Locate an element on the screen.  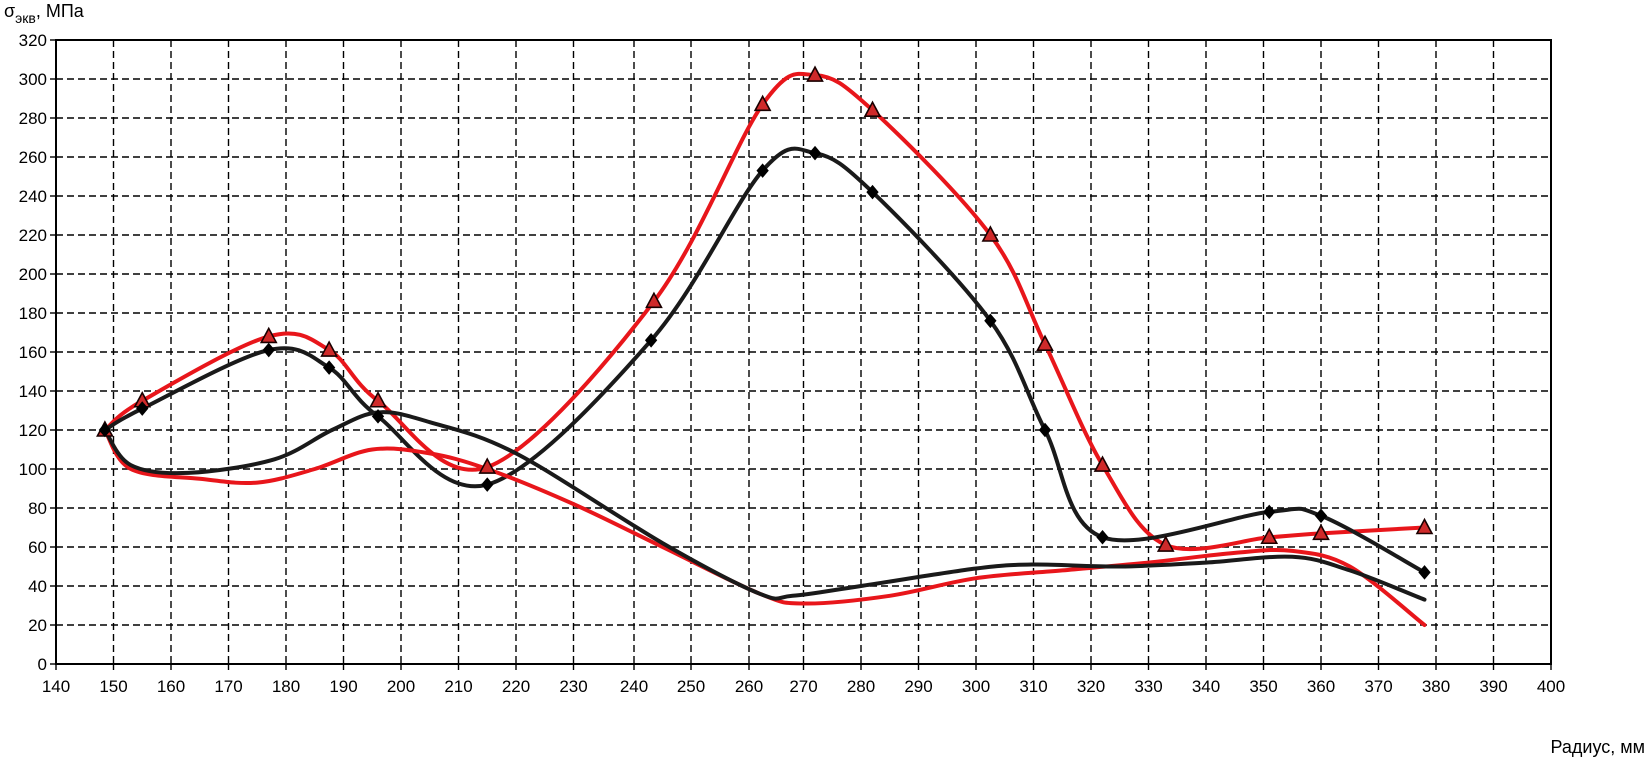
y-tick-label: 100 is located at coordinates (33, 469).